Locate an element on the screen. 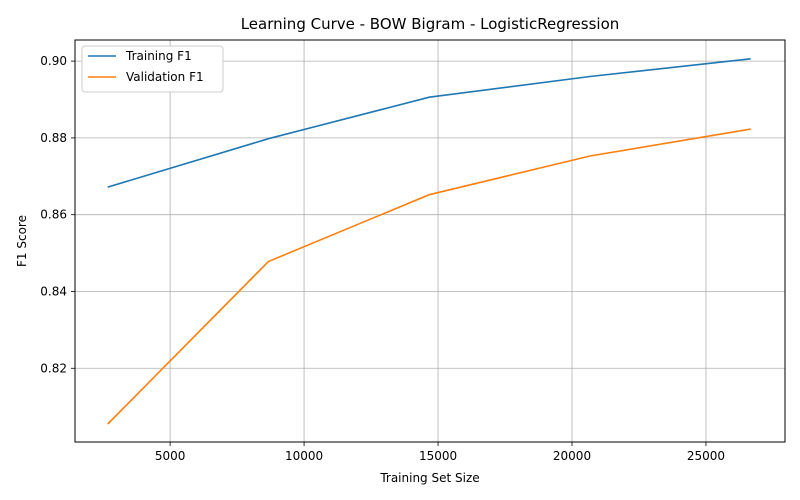 The height and width of the screenshot is (500, 800). y-tick-label: 0.82 is located at coordinates (53, 368).